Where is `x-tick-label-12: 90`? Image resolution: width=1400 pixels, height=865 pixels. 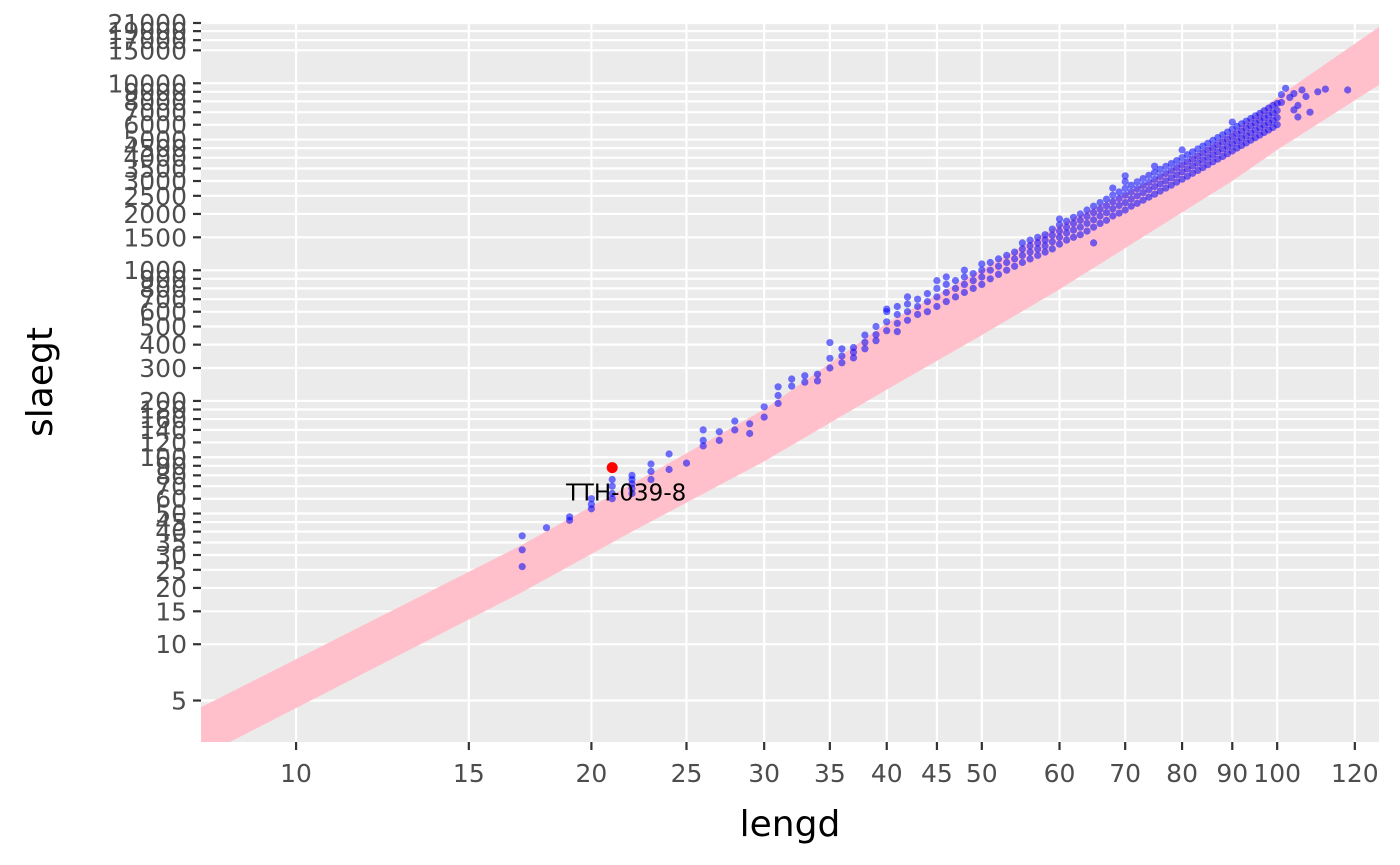
x-tick-label-12: 90 is located at coordinates (1232, 773).